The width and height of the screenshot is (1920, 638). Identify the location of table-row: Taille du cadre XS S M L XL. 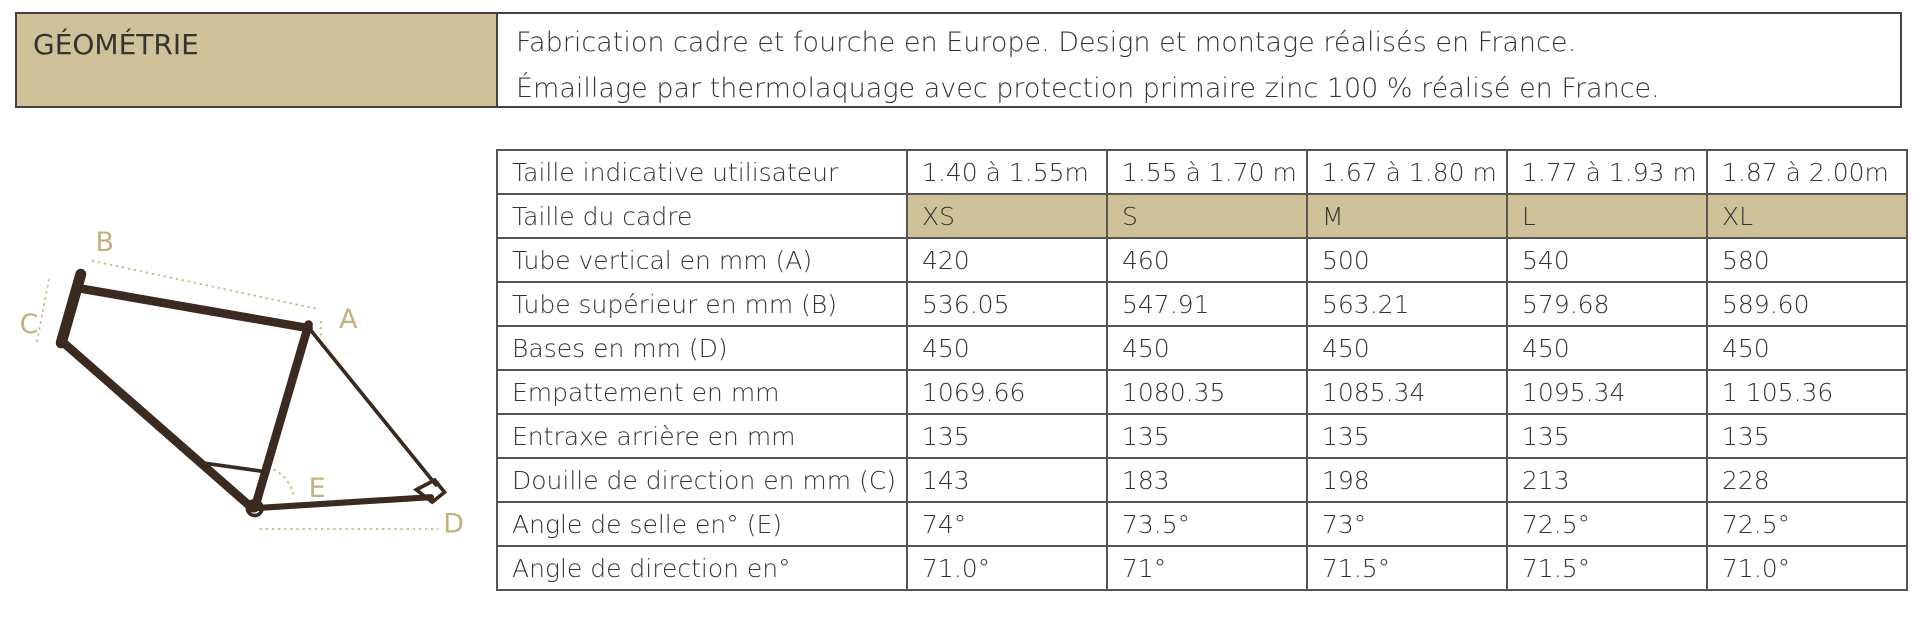
(1202, 216).